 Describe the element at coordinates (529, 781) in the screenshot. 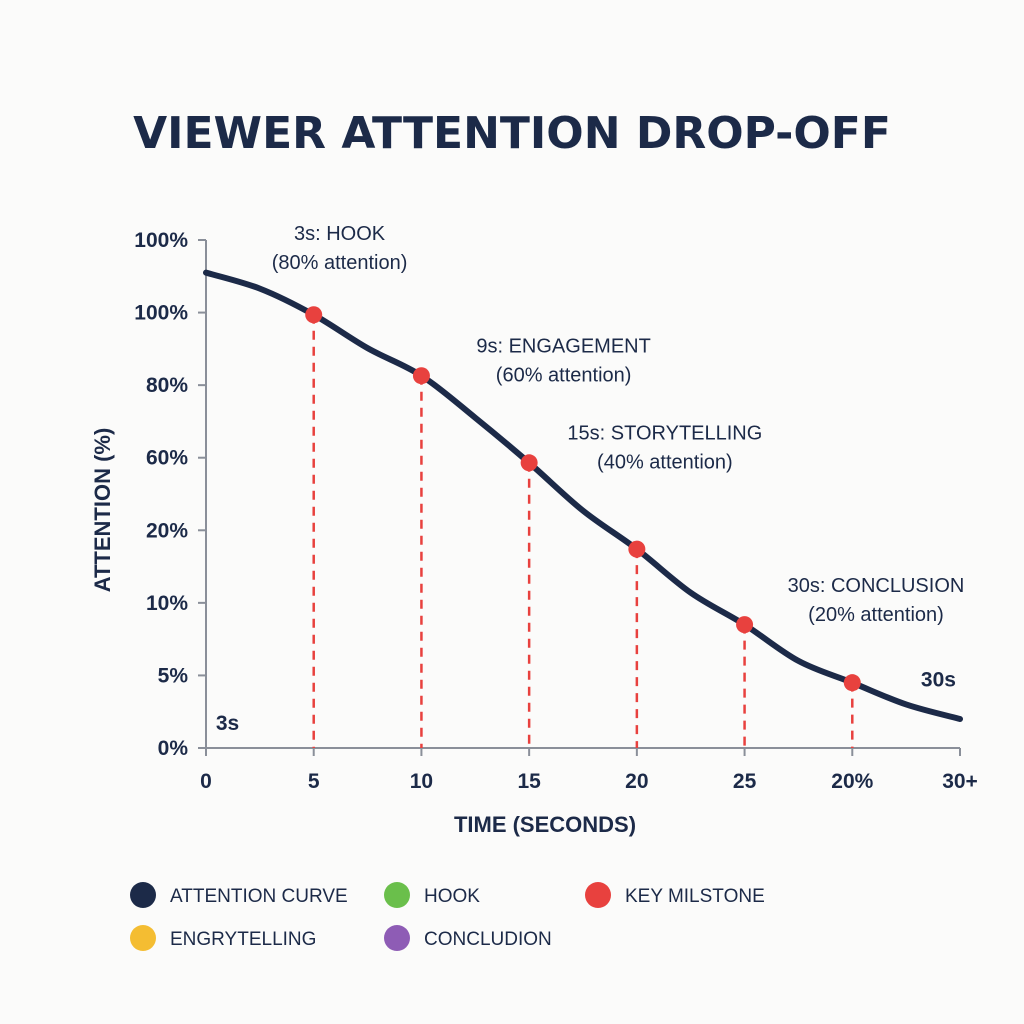

I see `x-tick-label: 15` at that location.